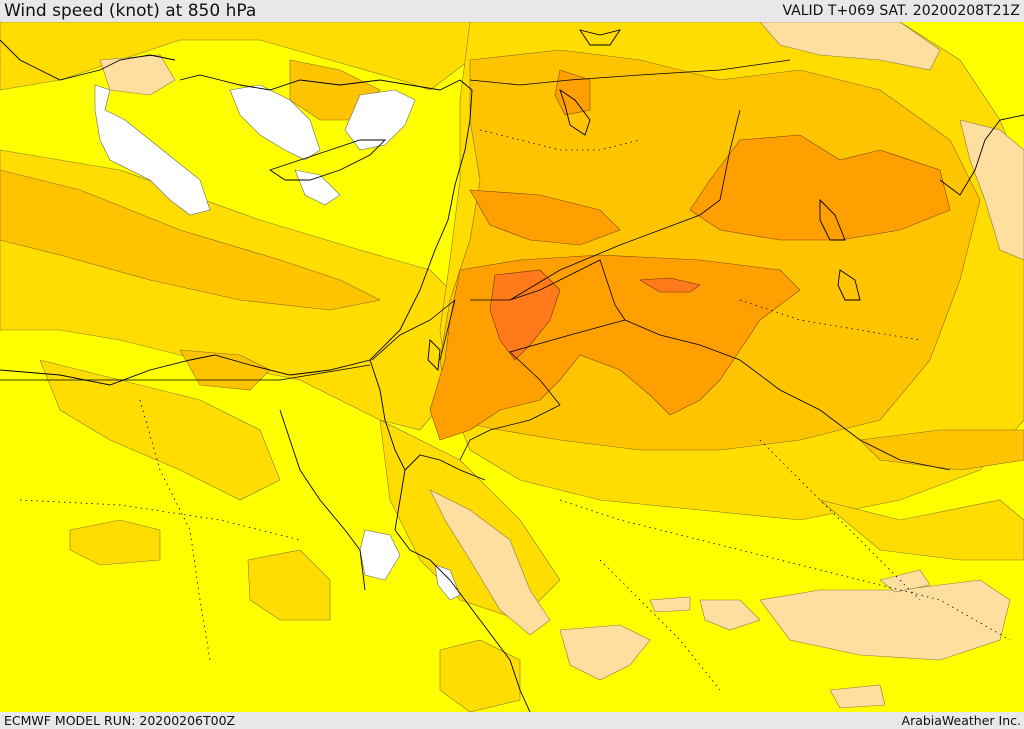 The width and height of the screenshot is (1024, 729). Describe the element at coordinates (901, 11) in the screenshot. I see `valid-time-label: VALID T+069 SAT. 20200208T21Z` at that location.